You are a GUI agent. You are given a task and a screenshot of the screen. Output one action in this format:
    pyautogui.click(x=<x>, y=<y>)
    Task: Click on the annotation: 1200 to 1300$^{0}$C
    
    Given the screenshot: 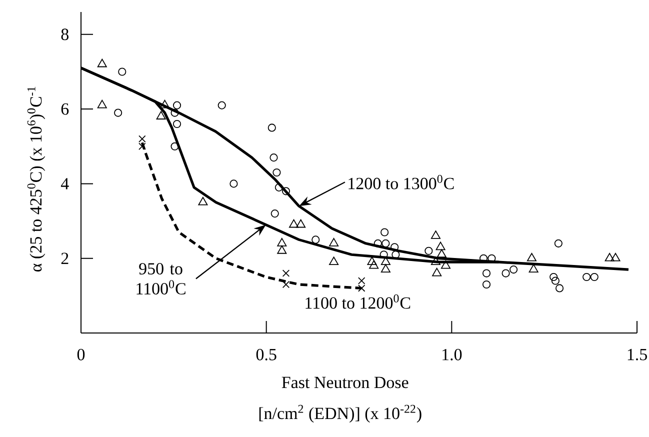 What is the action you would take?
    pyautogui.click(x=401, y=182)
    